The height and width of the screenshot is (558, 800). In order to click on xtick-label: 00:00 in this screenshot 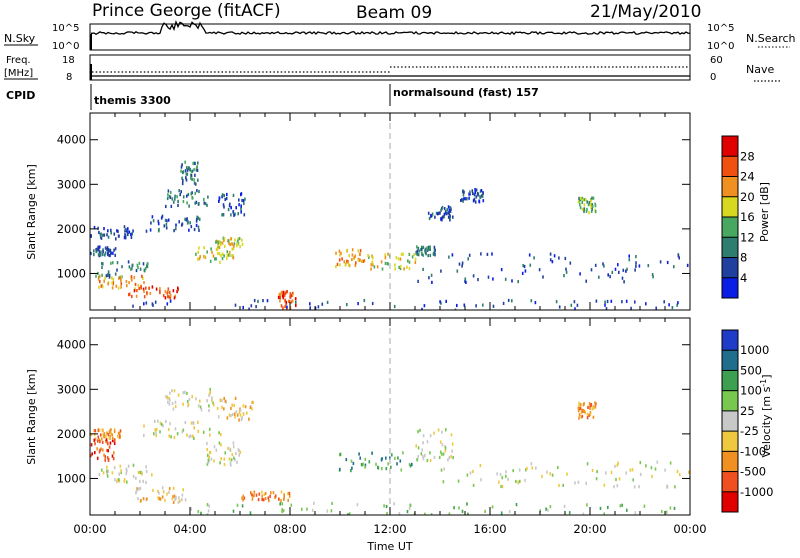, I will do `click(689, 529)`.